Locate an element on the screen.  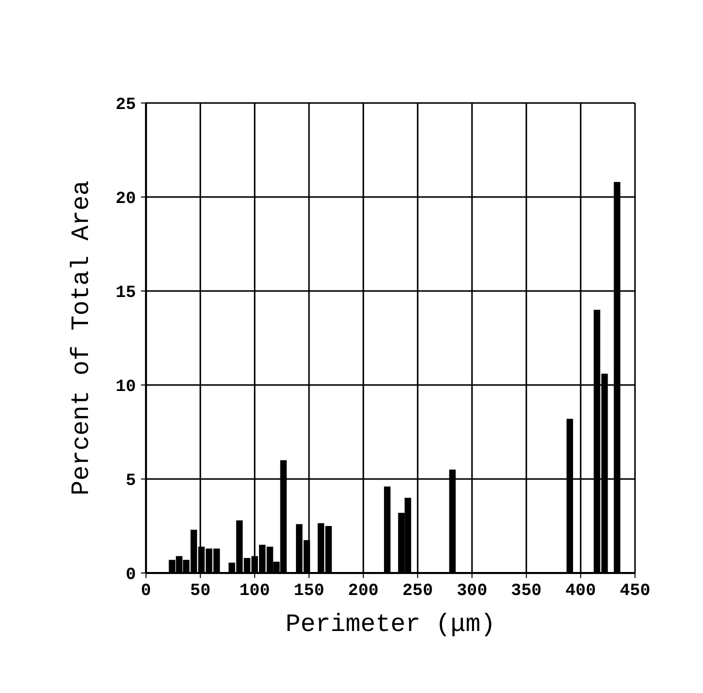
x-tick-label: 450 is located at coordinates (635, 591).